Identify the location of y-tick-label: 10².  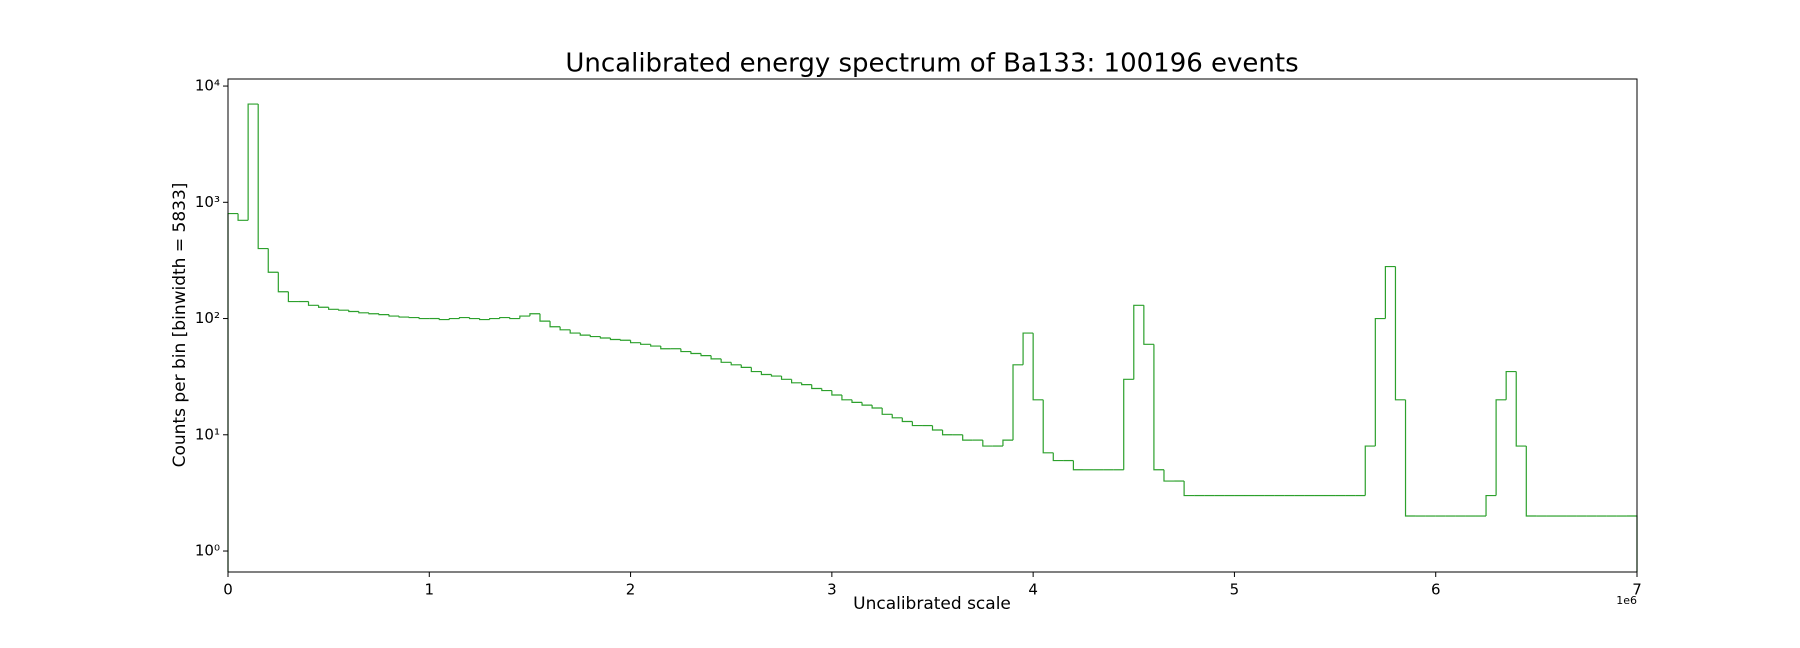
(207, 318).